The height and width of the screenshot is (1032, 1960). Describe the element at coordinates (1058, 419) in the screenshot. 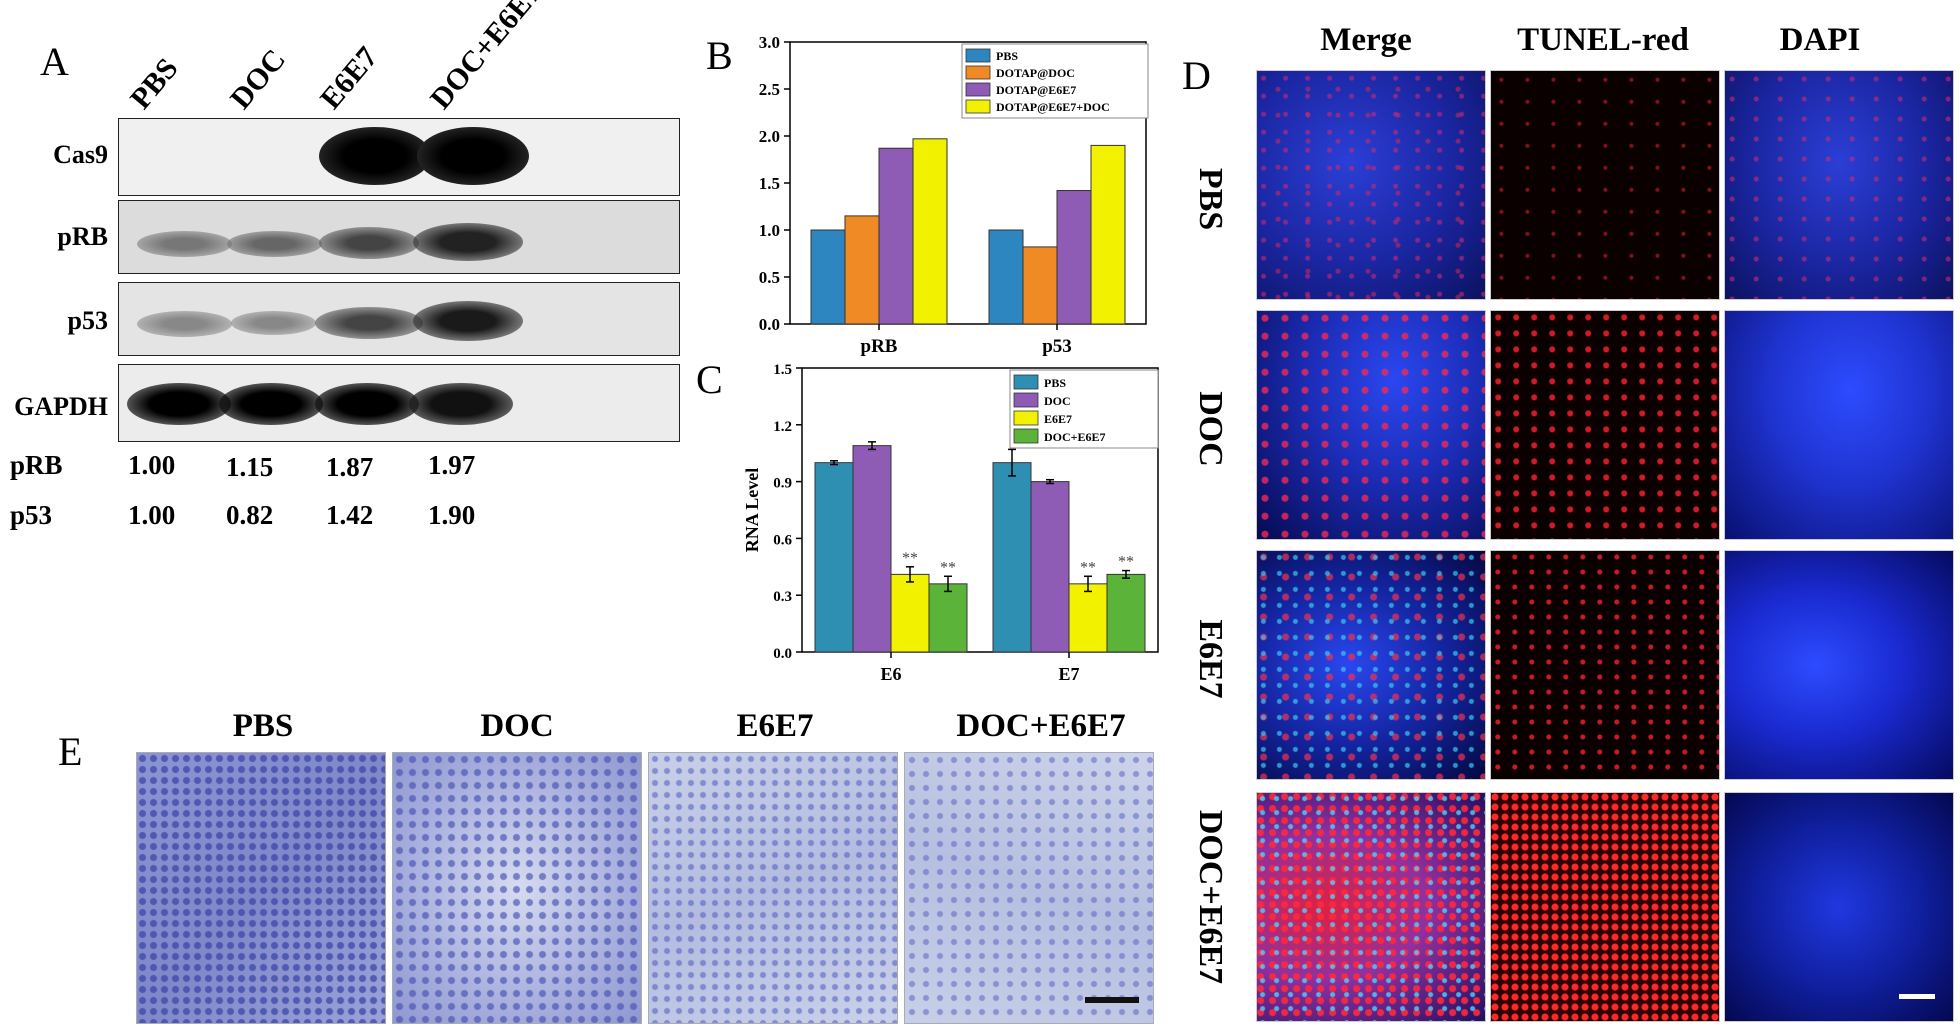

I see `legend-label: E6E7` at that location.